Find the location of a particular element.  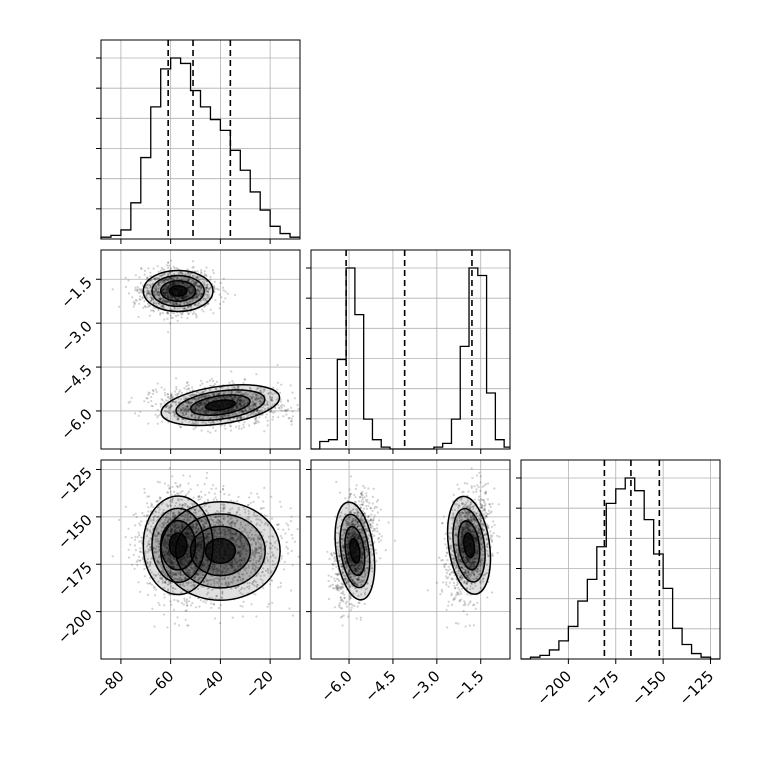

histogram-step-p2 is located at coordinates (620, 568).